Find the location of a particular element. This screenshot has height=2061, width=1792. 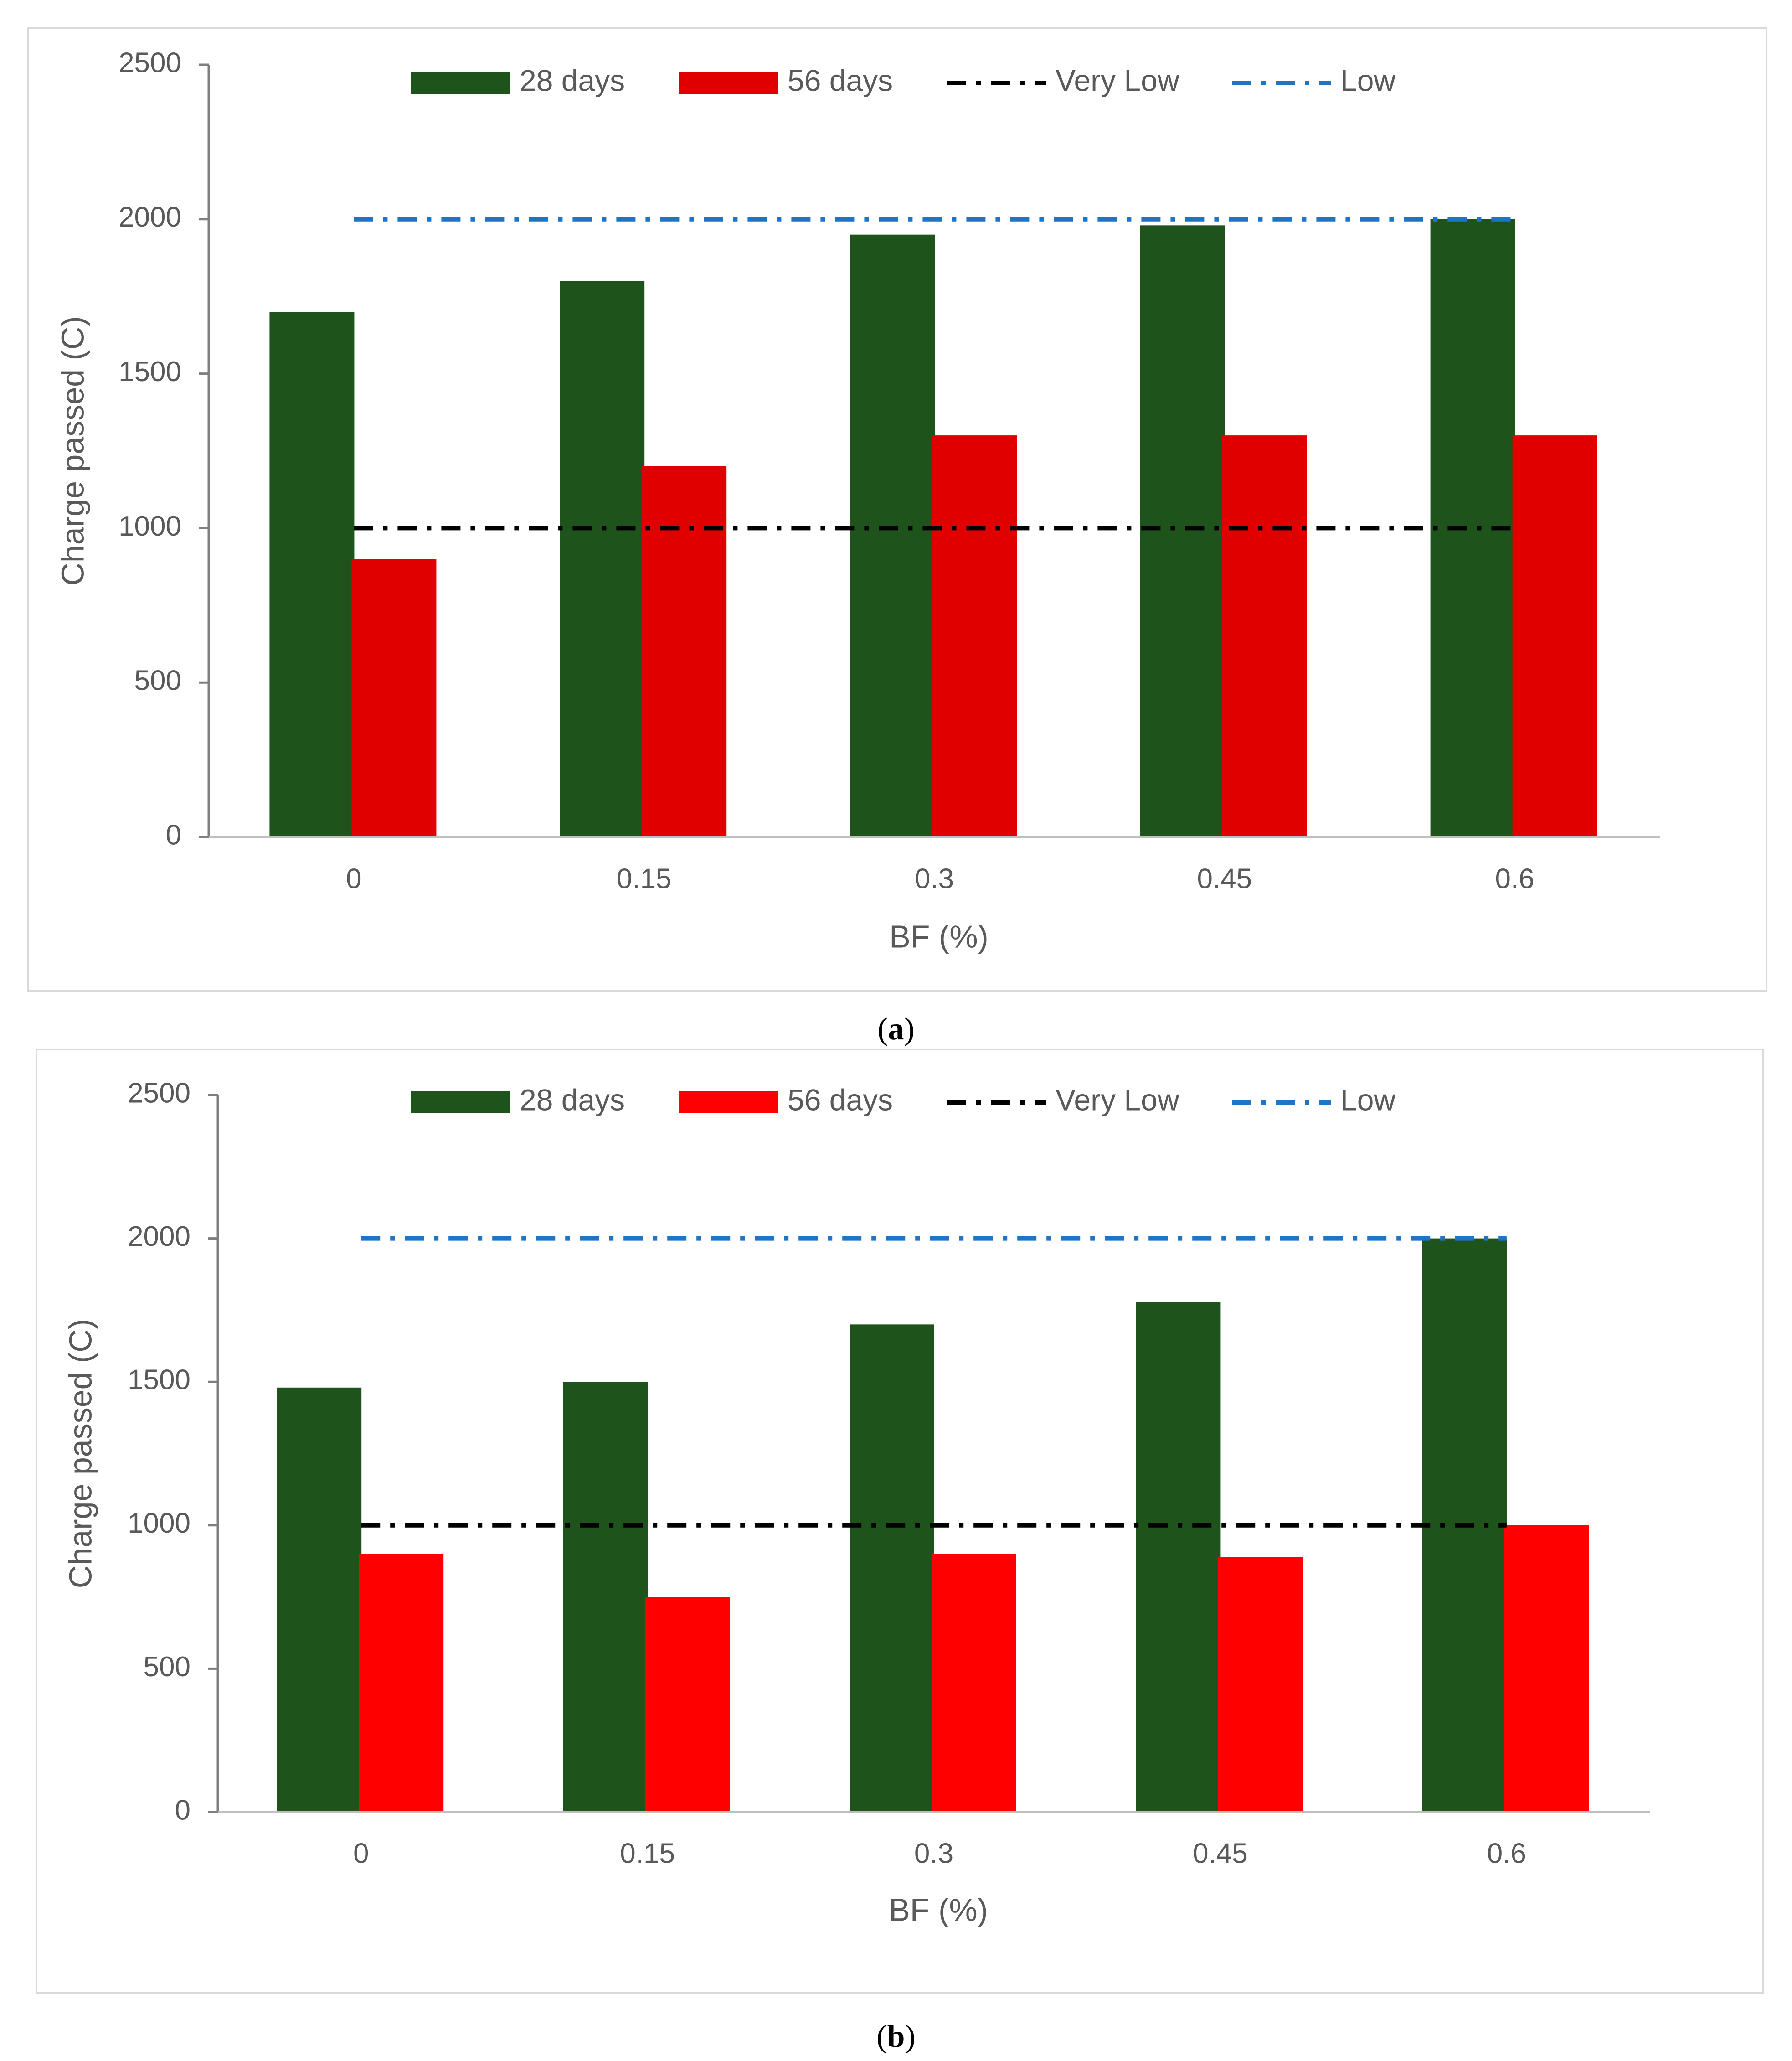

series-56-days-bars is located at coordinates (974, 1668).